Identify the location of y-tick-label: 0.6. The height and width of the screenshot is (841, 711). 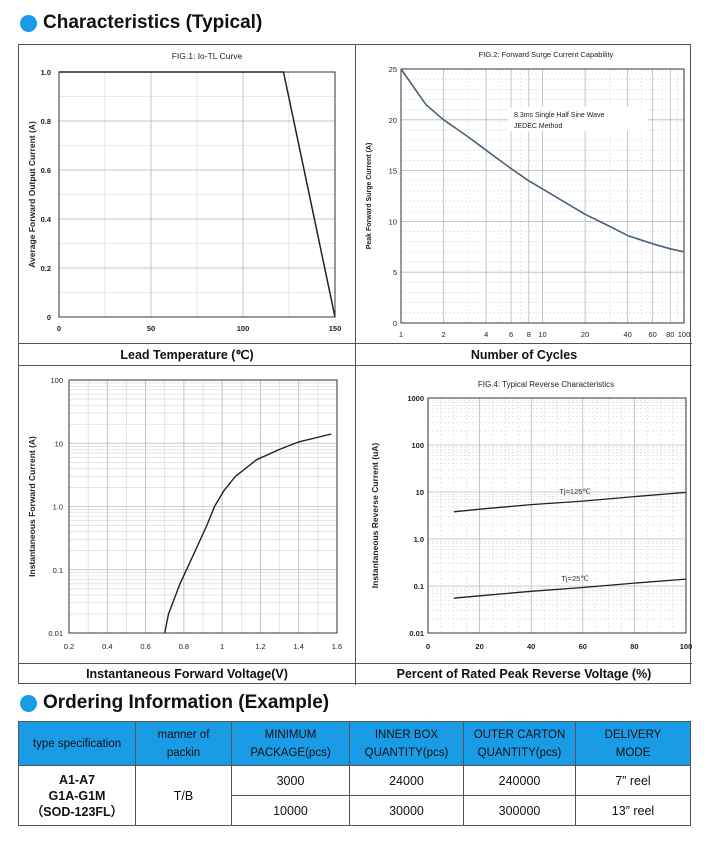
(46, 170).